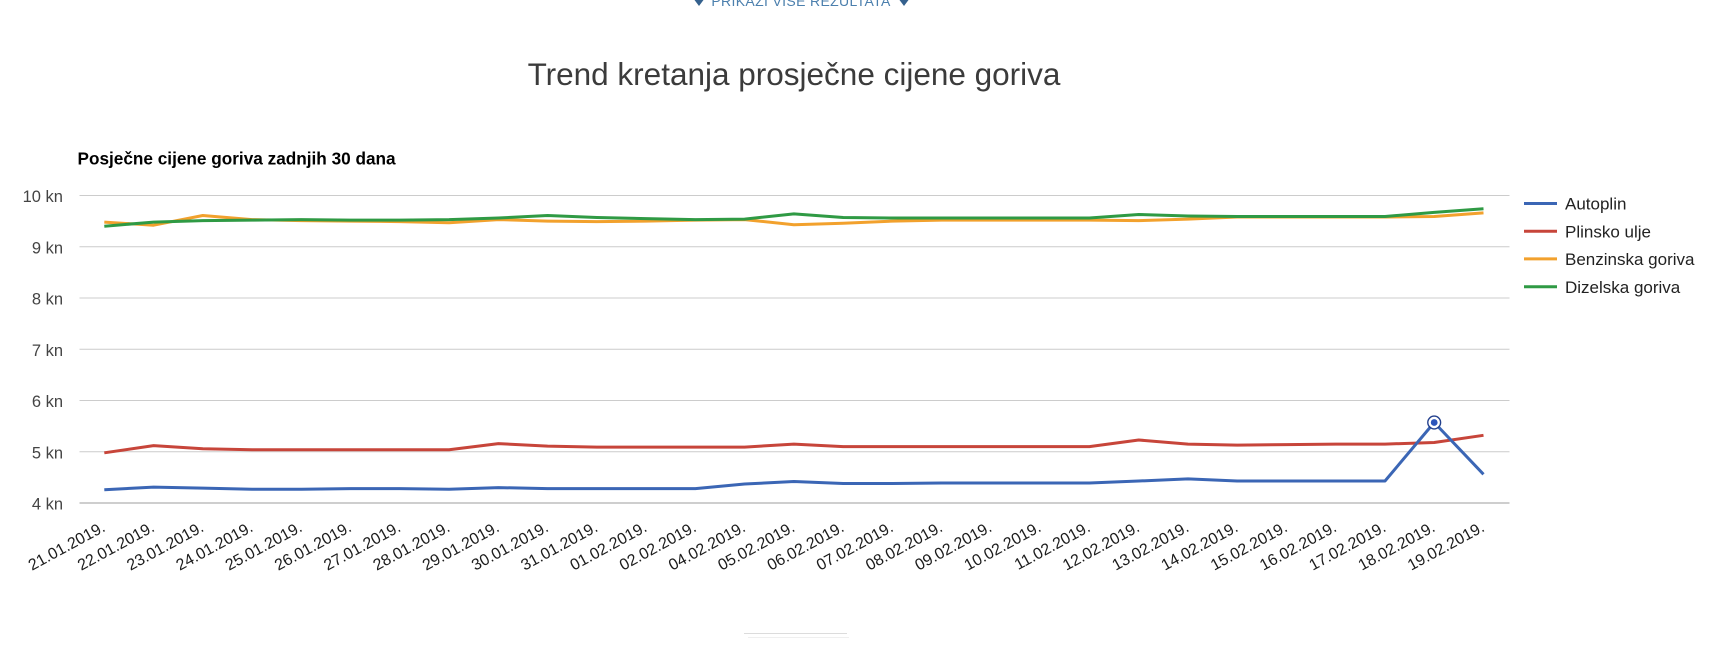 The width and height of the screenshot is (1717, 646). Describe the element at coordinates (47, 351) in the screenshot. I see `svg-text: 7 kn` at that location.